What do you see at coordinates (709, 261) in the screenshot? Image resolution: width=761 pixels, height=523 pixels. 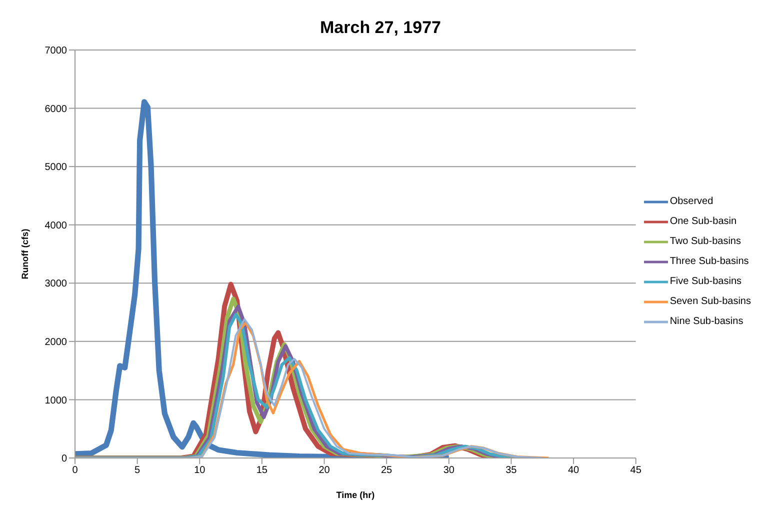 I see `legend-label: Three Sub-basins` at bounding box center [709, 261].